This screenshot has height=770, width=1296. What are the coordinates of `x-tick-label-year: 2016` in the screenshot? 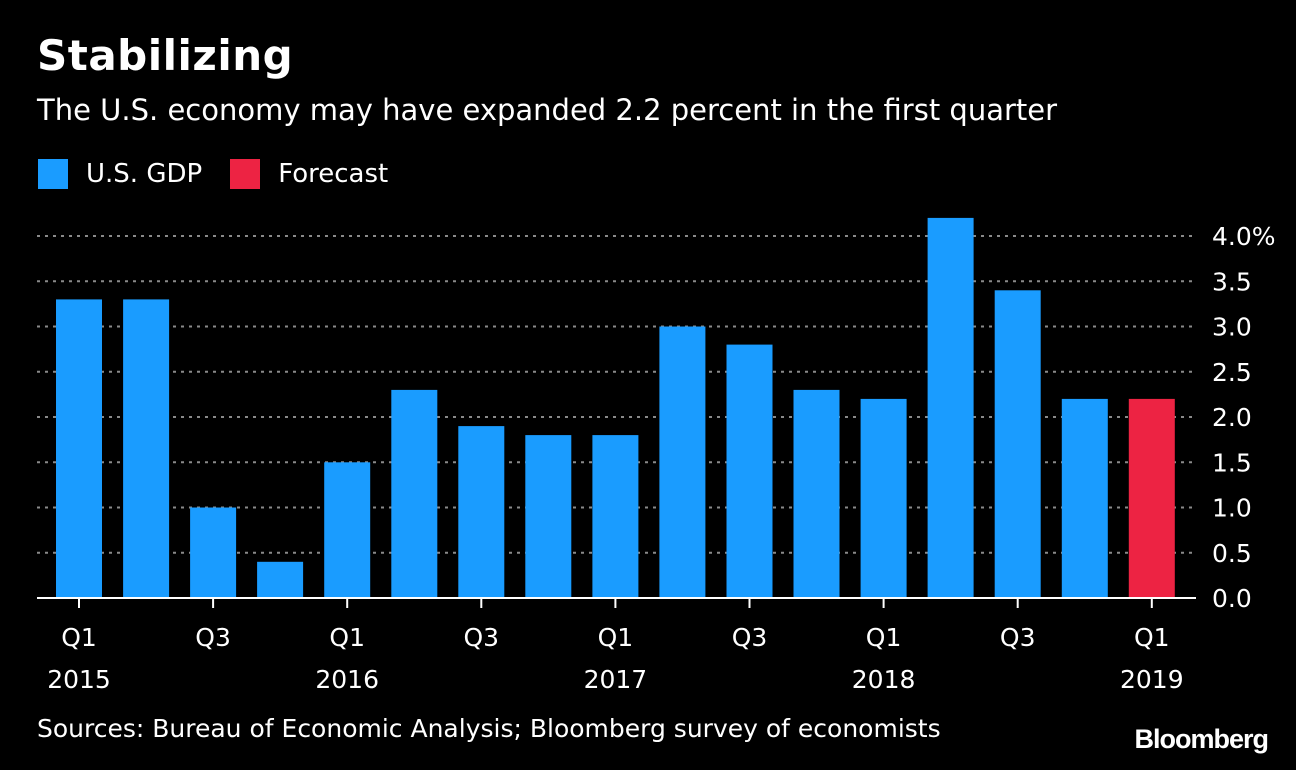 It's located at (347, 679).